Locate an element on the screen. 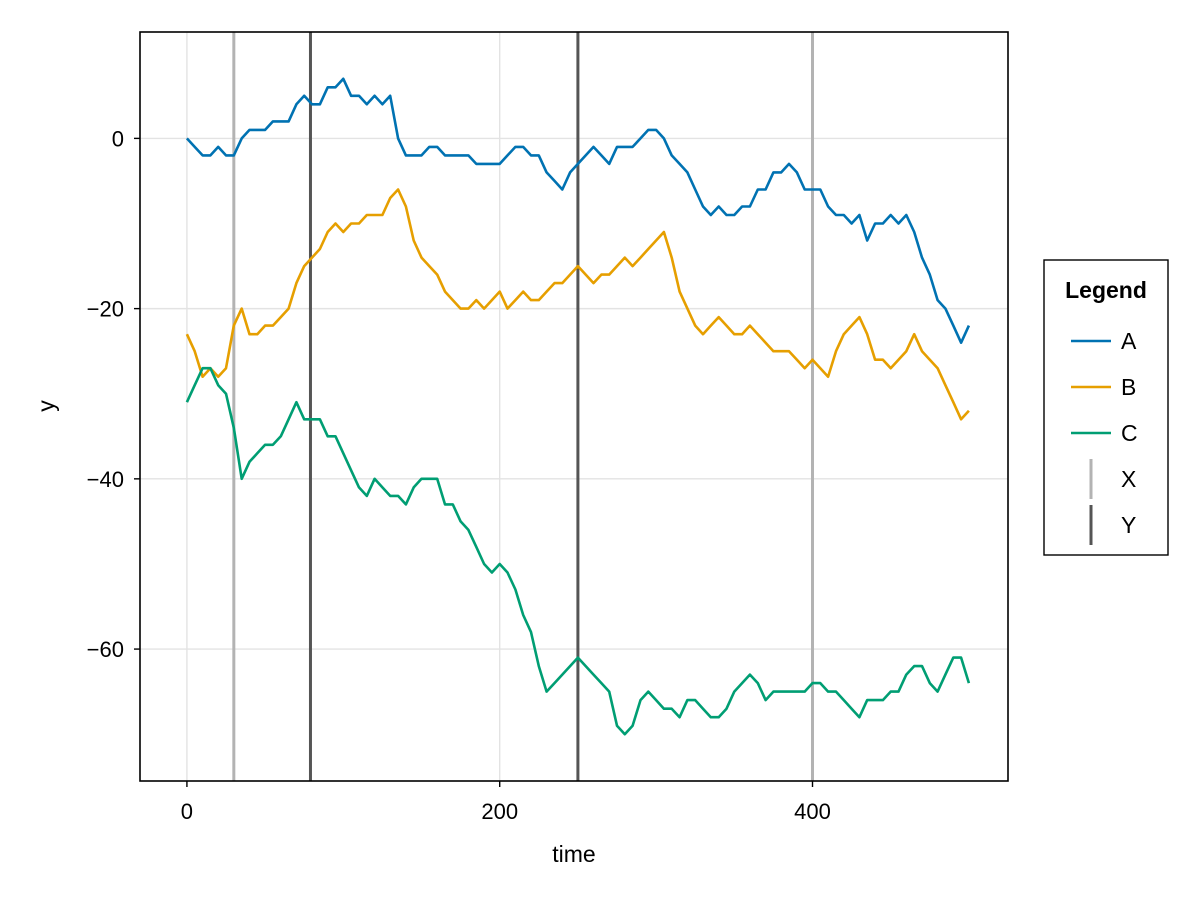  y-tick-label-3: −60 is located at coordinates (105, 649).